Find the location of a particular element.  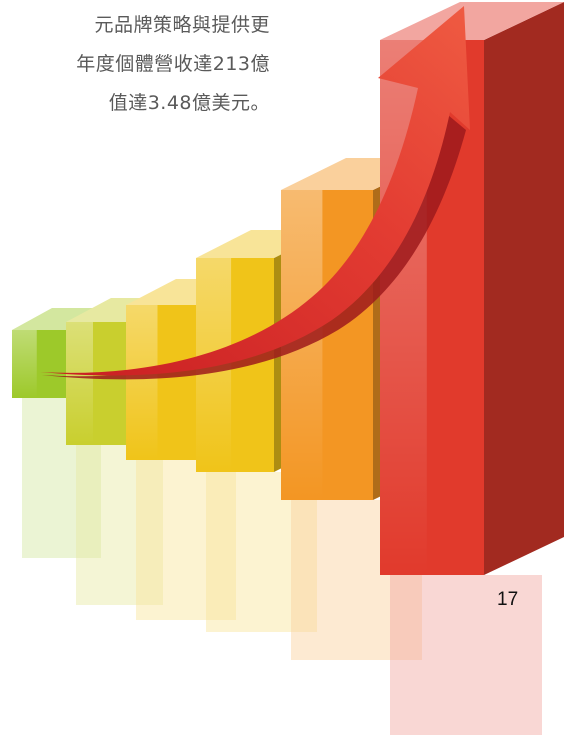

body-text-block: 元品牌策略與提供更 年度個體營收達213億 值達3.48億美元。 is located at coordinates (135, 64).